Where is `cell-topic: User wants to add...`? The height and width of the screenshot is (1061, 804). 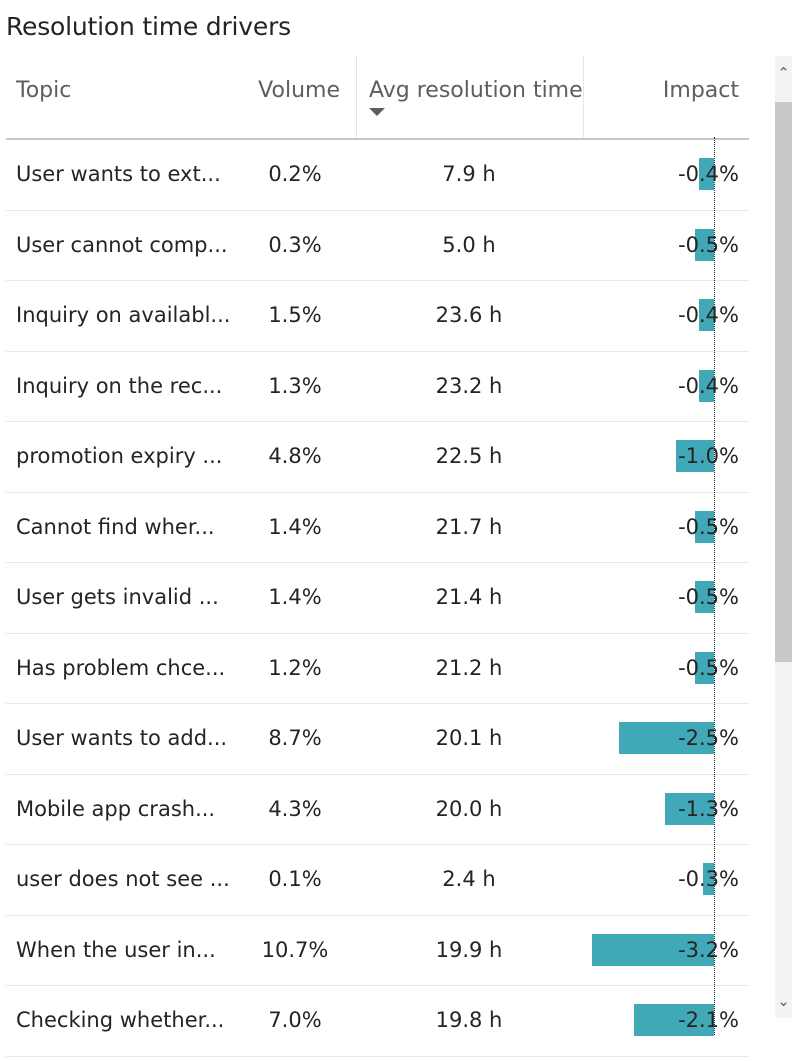
cell-topic: User wants to add... is located at coordinates (122, 738).